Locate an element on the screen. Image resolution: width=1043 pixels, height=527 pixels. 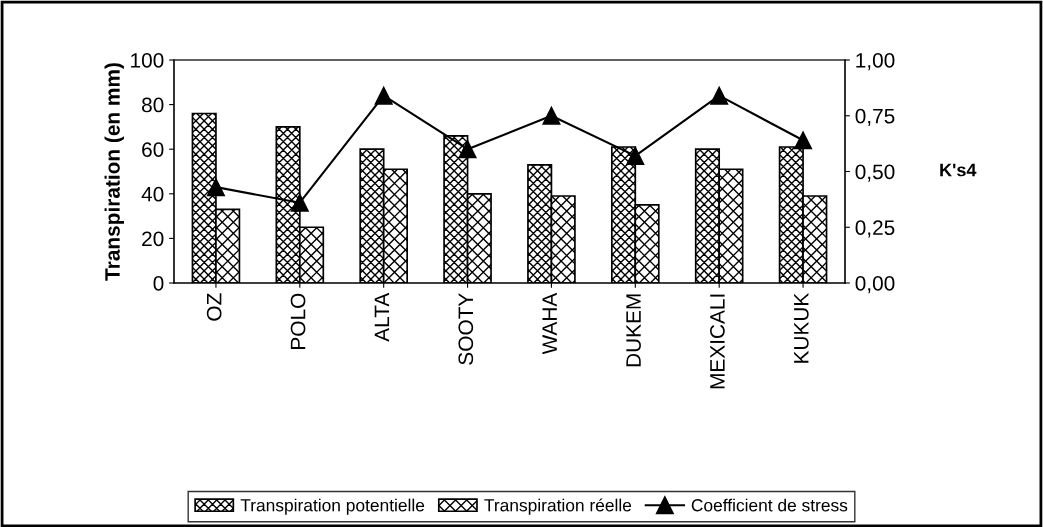
x-tick-label: DUKEM is located at coordinates (633, 330).